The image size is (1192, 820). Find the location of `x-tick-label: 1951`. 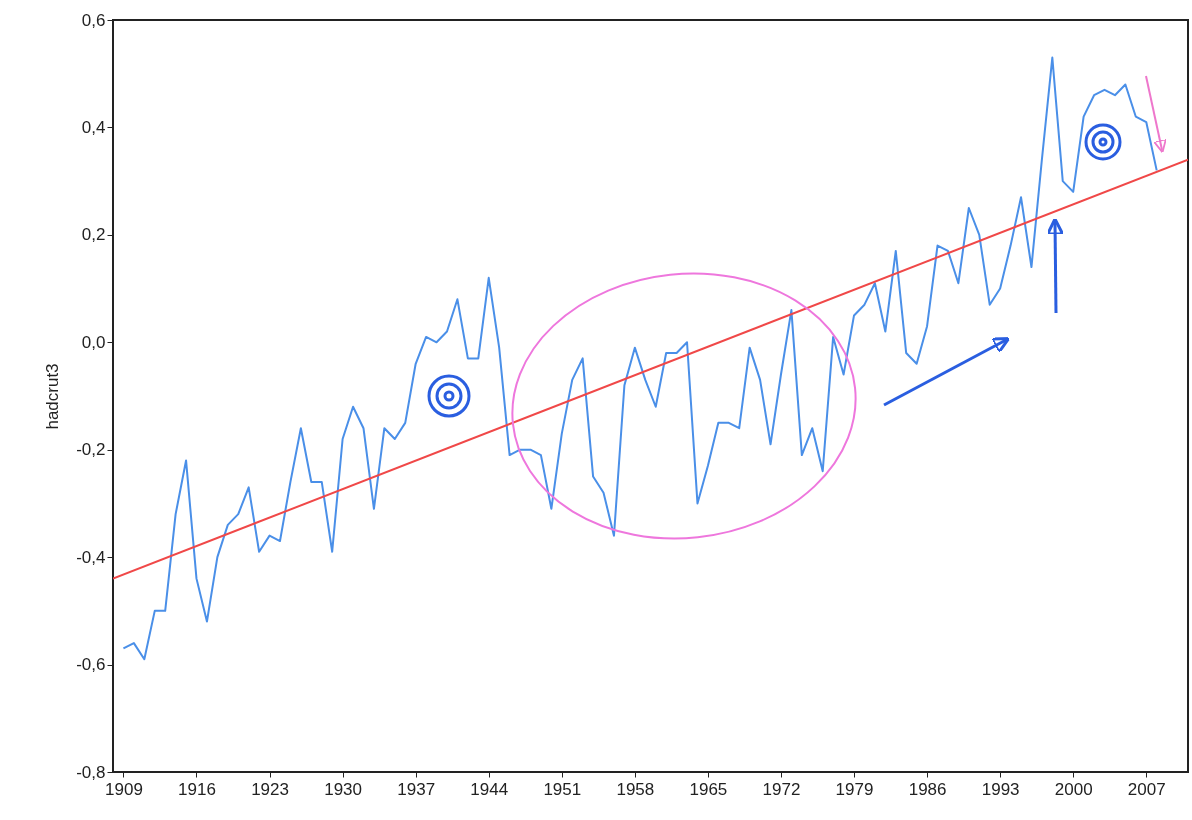

x-tick-label: 1951 is located at coordinates (562, 789).